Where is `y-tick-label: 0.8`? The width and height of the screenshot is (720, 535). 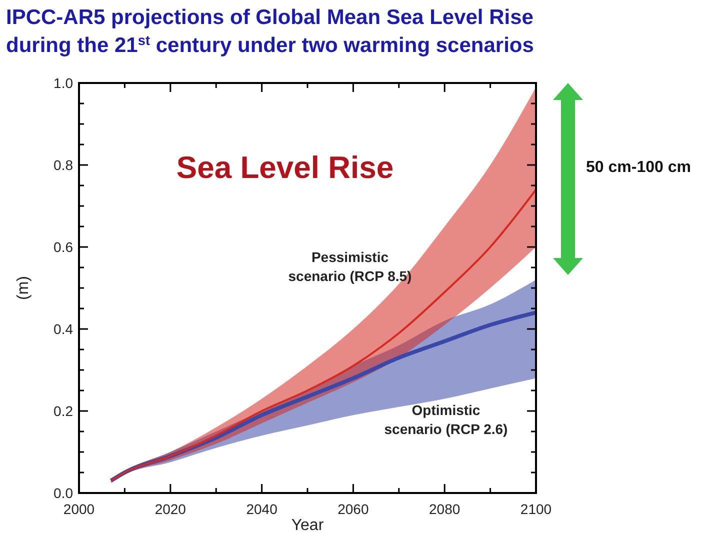 y-tick-label: 0.8 is located at coordinates (64, 165).